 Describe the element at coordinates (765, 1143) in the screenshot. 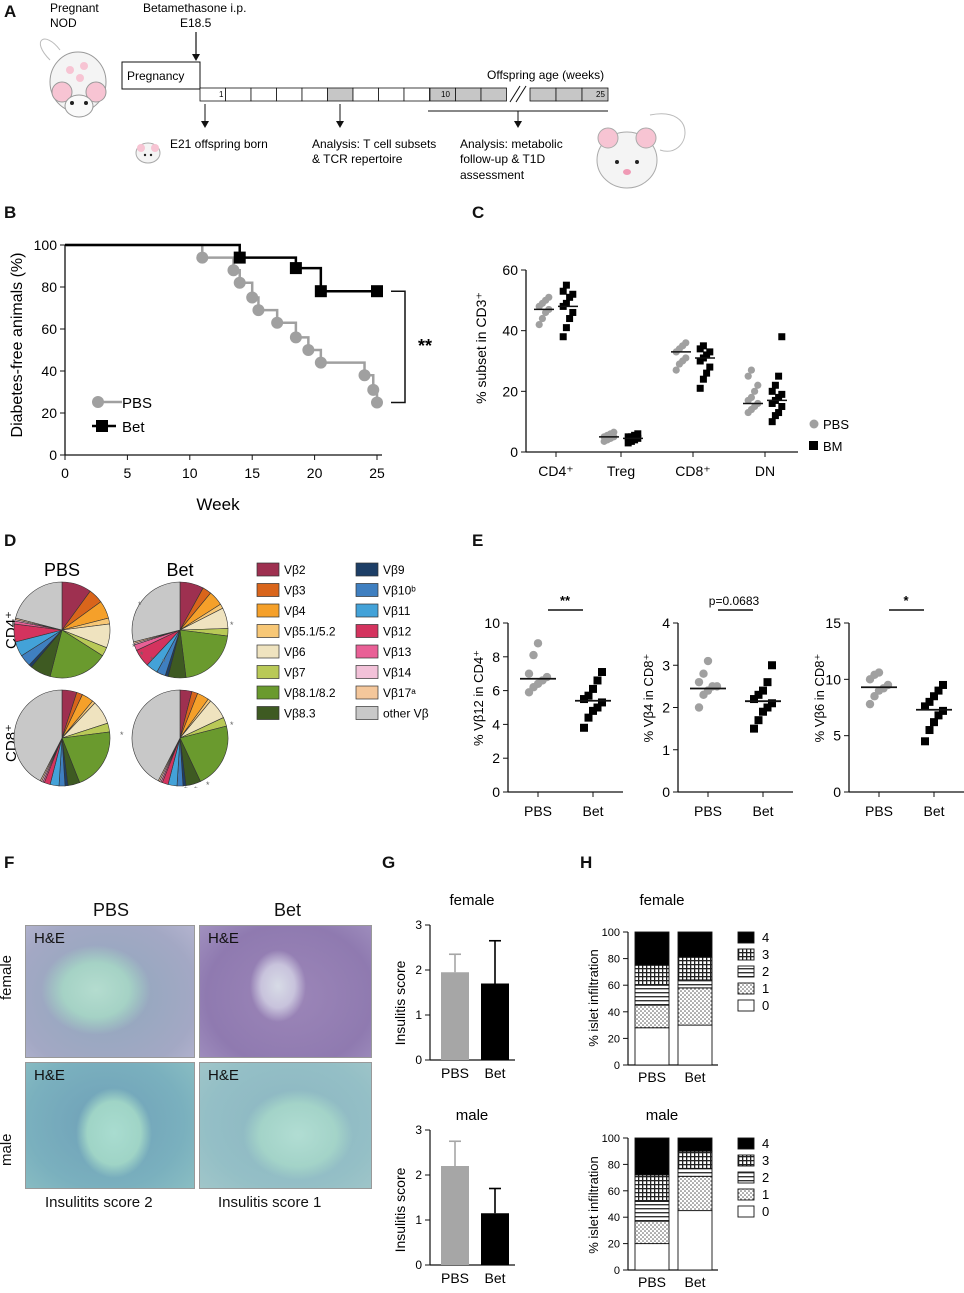

I see `h-legend-label: 4` at that location.